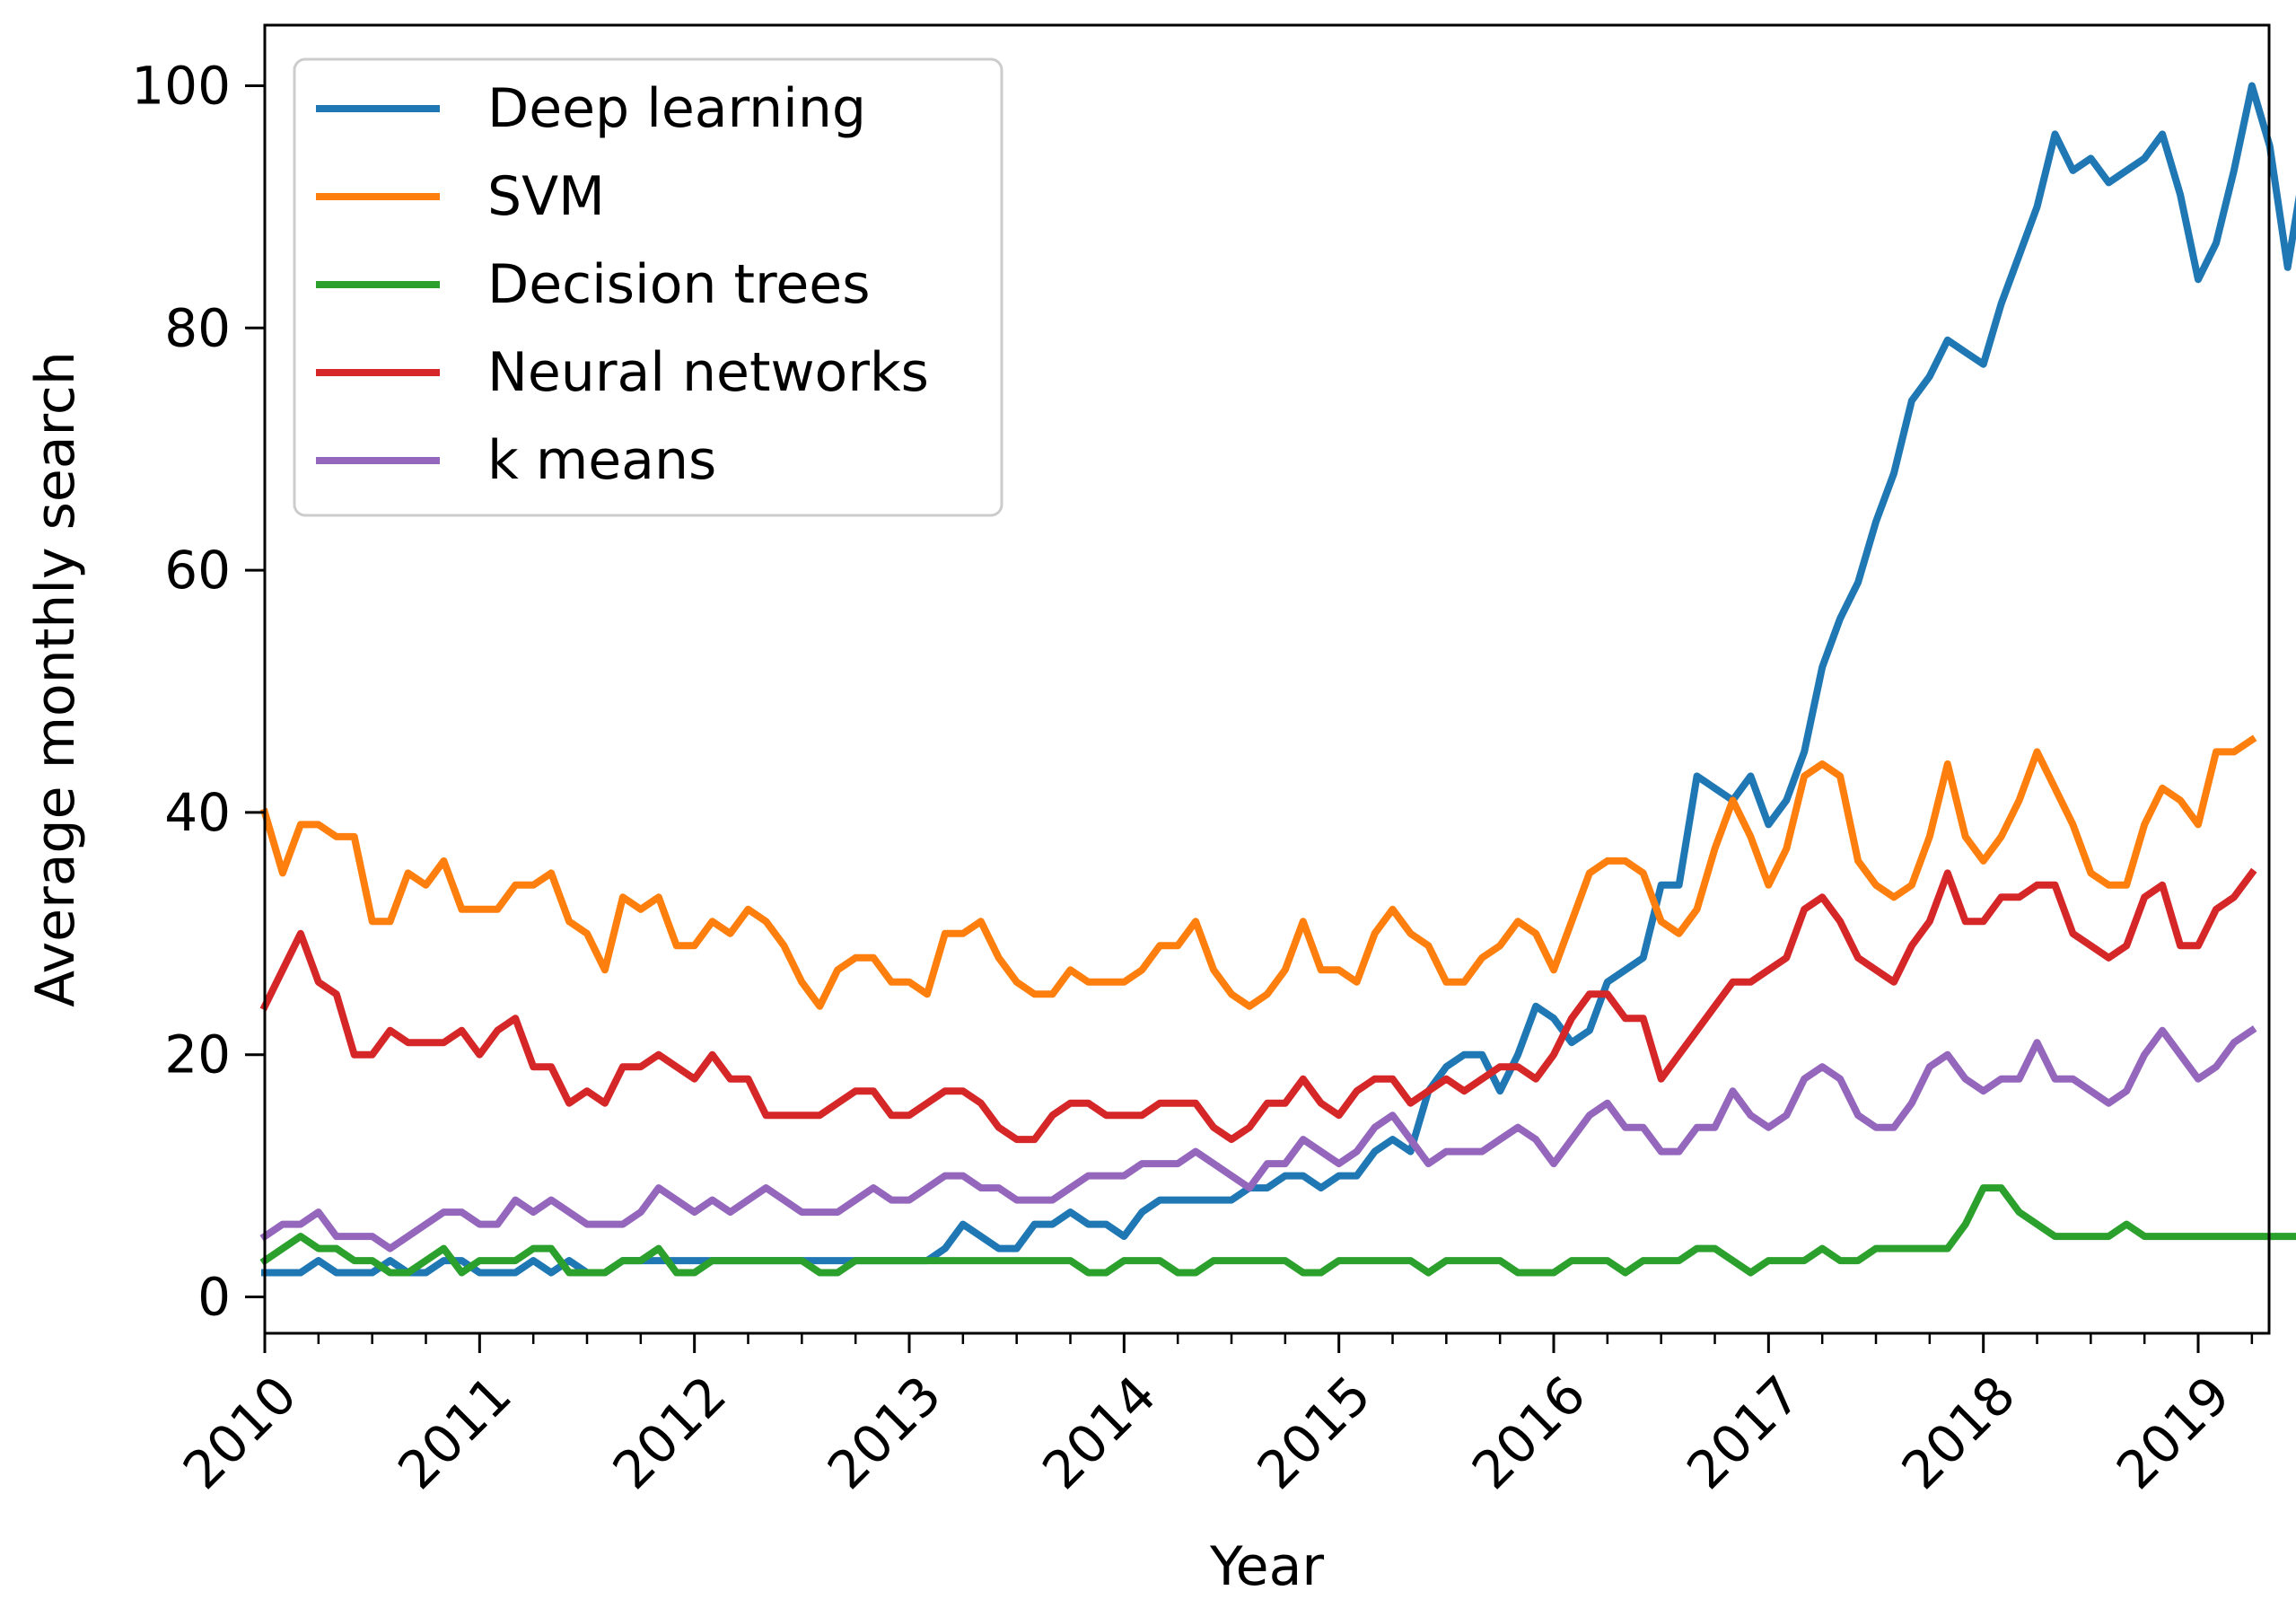 This screenshot has height=1608, width=2296. What do you see at coordinates (198, 691) in the screenshot?
I see `y-axis: 0 20 40 60 80 100` at bounding box center [198, 691].